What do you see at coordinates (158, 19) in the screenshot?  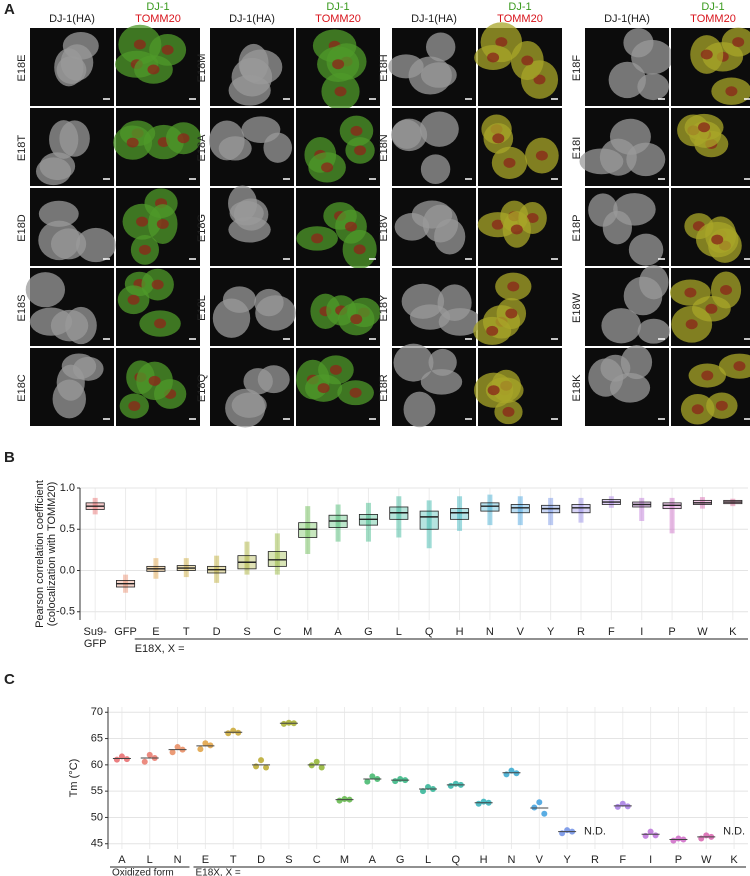 I see `channel-label: TOMM20` at bounding box center [158, 19].